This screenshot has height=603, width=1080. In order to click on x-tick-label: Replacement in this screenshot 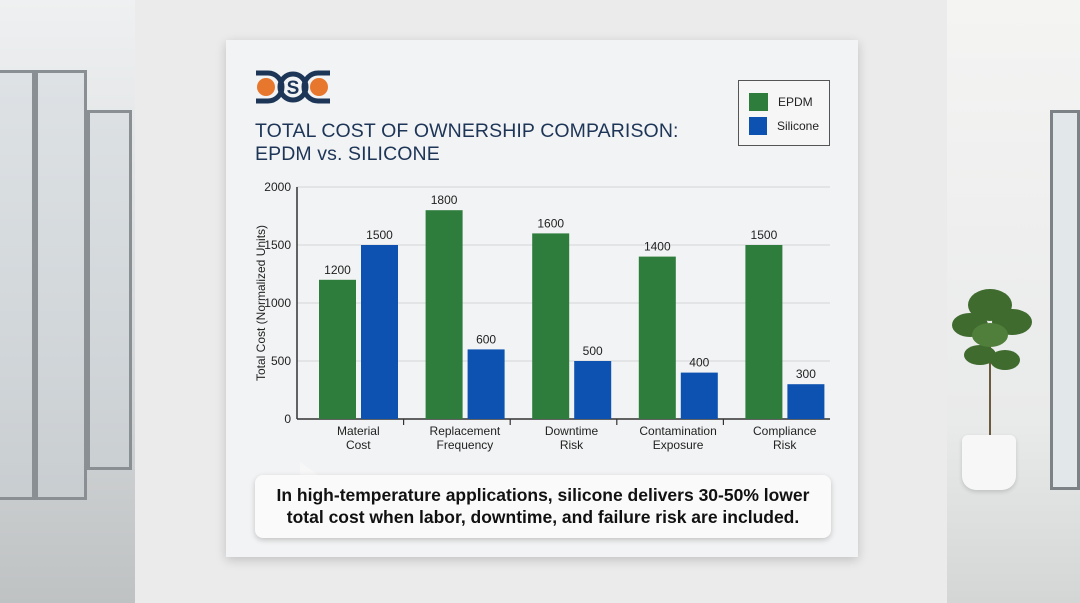, I will do `click(465, 431)`.